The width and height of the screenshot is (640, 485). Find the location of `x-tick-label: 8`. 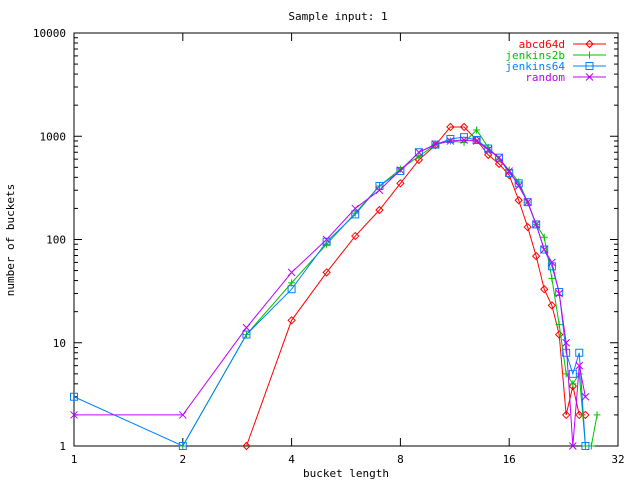

x-tick-label: 8 is located at coordinates (400, 459).